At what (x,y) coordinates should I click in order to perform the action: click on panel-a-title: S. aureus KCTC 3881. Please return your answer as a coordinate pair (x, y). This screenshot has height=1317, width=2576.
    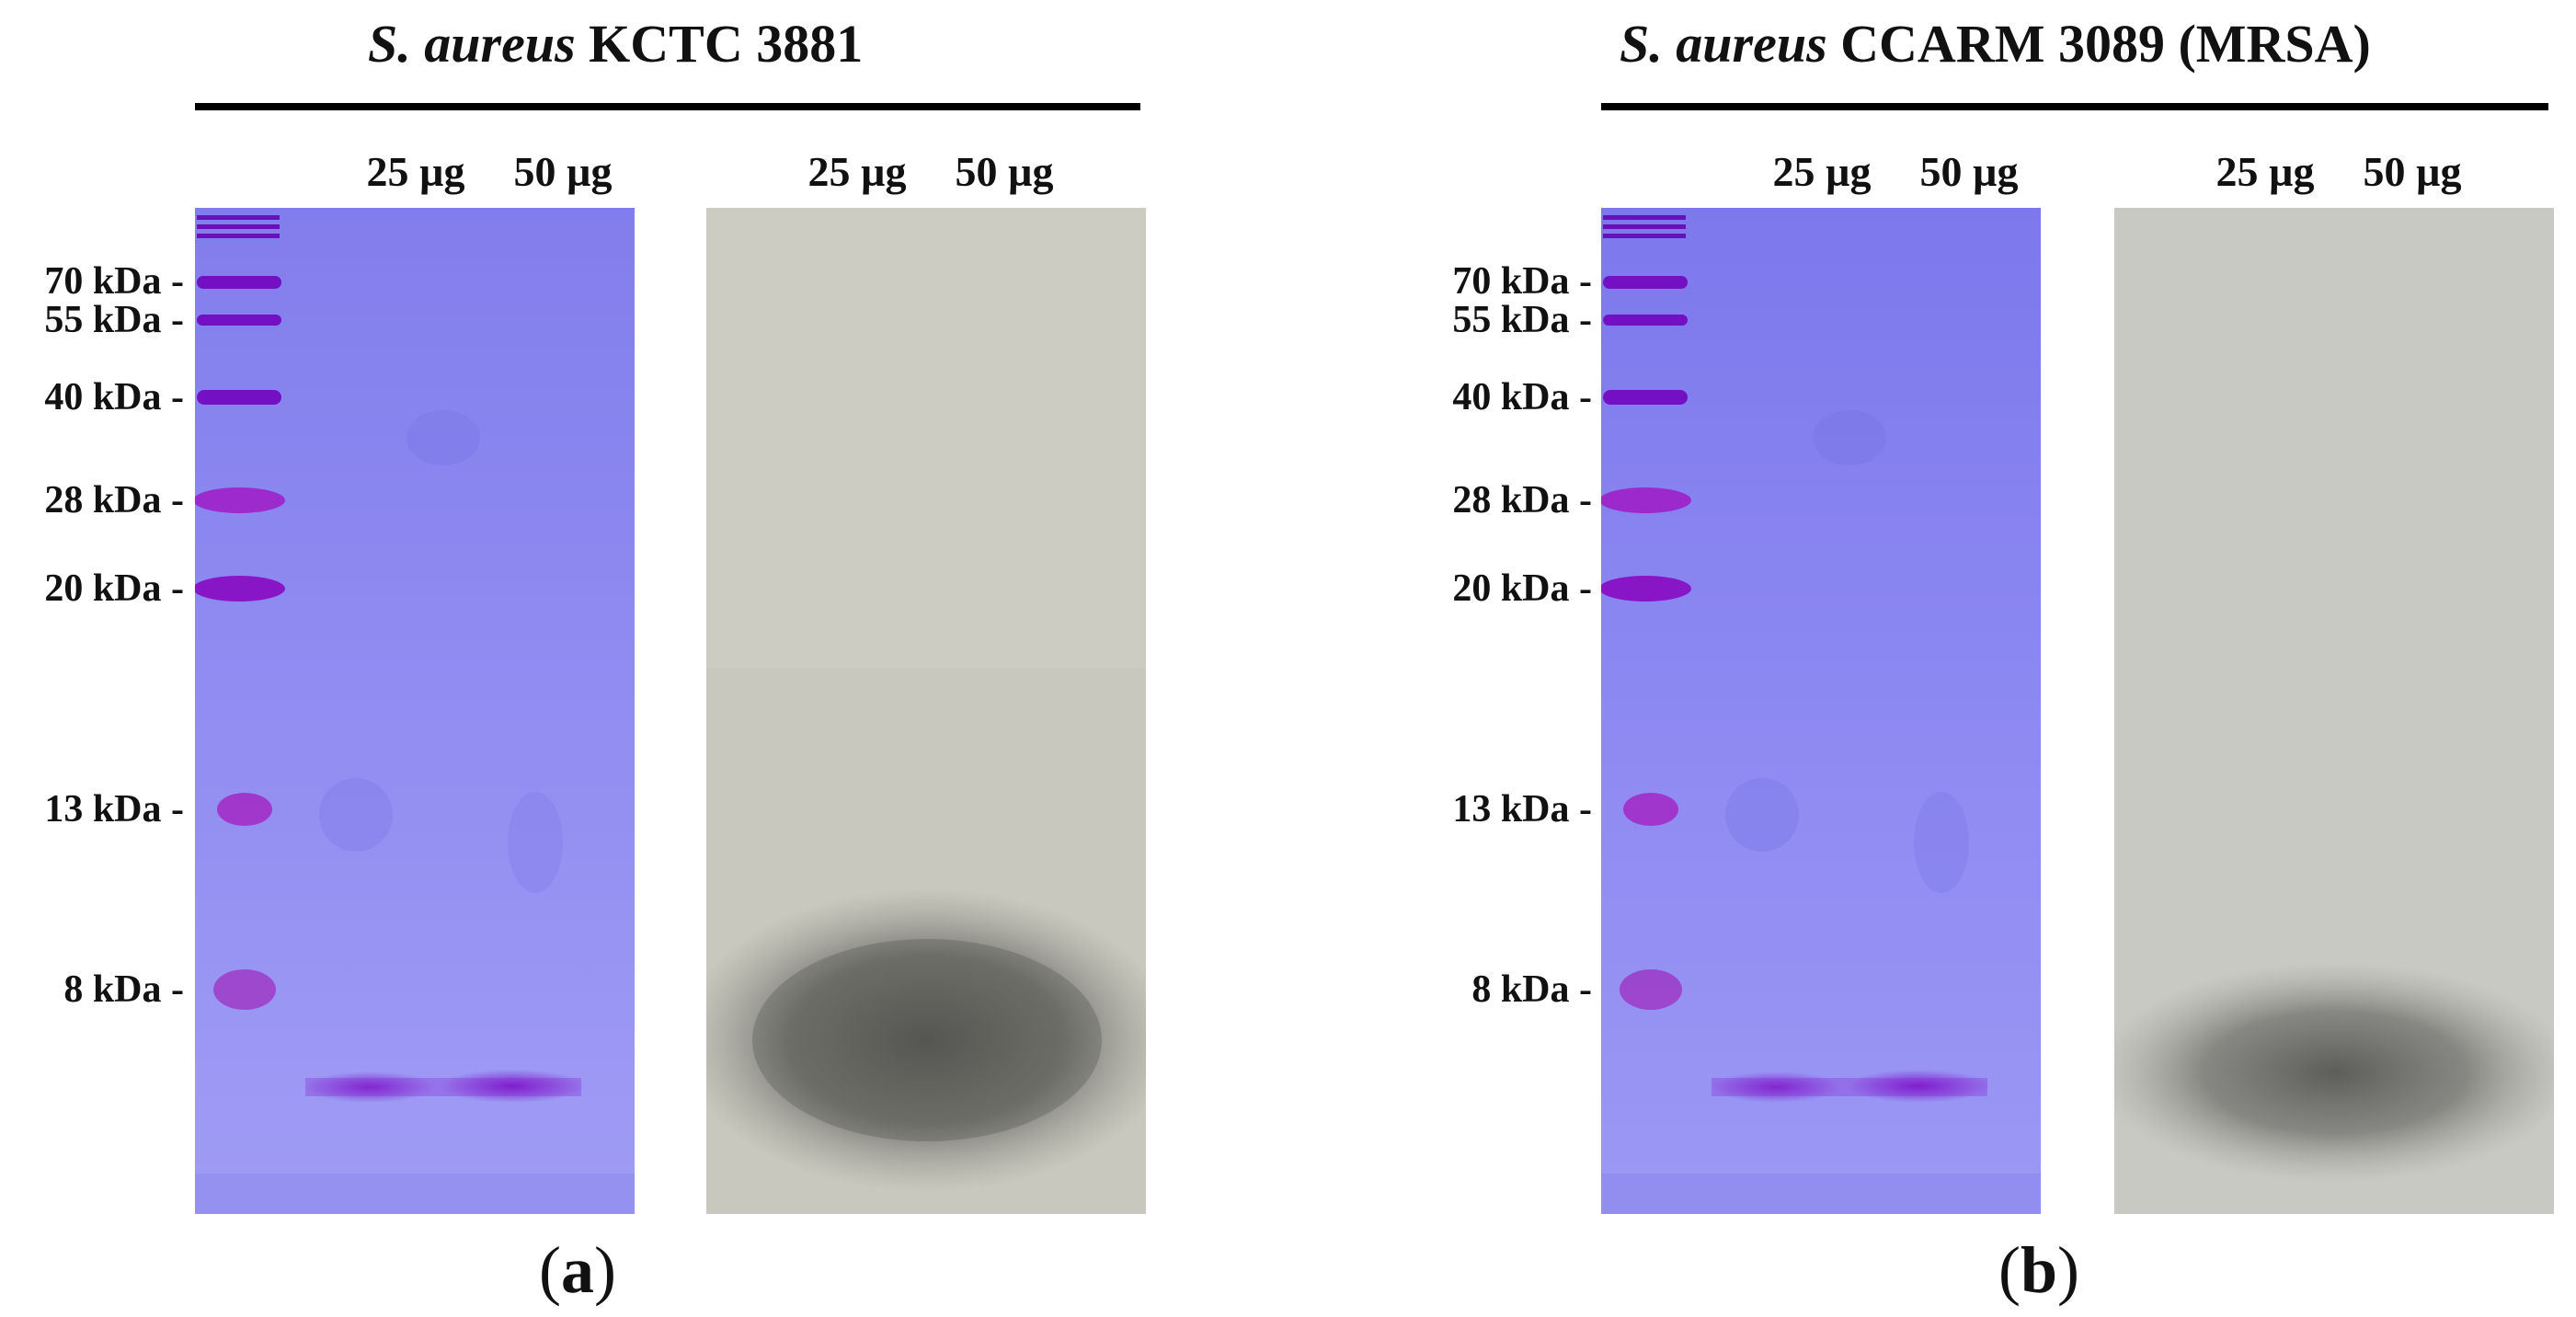
    Looking at the image, I should click on (615, 43).